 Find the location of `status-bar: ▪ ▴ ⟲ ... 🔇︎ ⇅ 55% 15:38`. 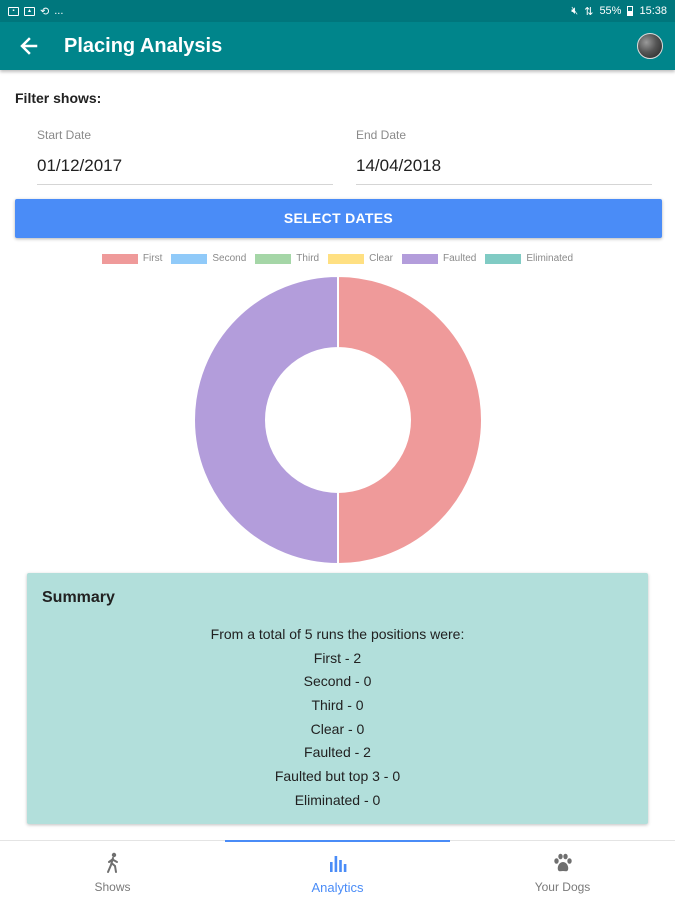

status-bar: ▪ ▴ ⟲ ... 🔇︎ ⇅ 55% 15:38 is located at coordinates (337, 11).